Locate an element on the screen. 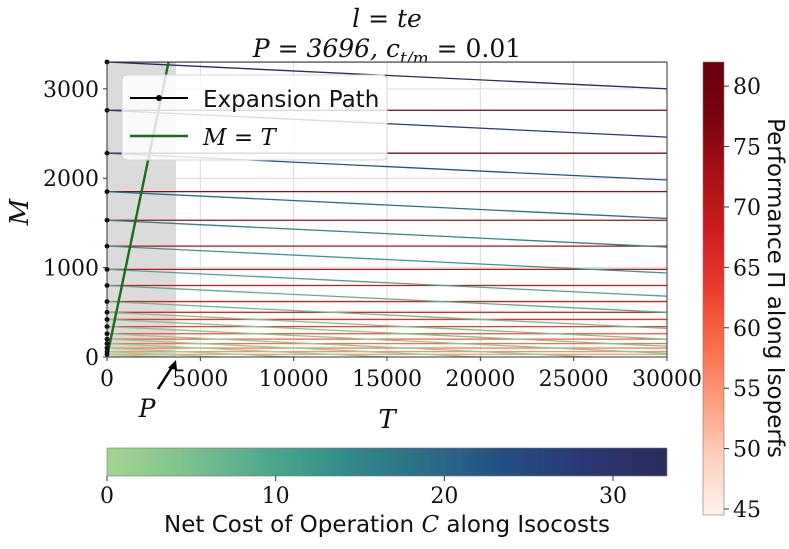 This screenshot has width=789, height=549. performance-tick-label: 60 is located at coordinates (747, 329).